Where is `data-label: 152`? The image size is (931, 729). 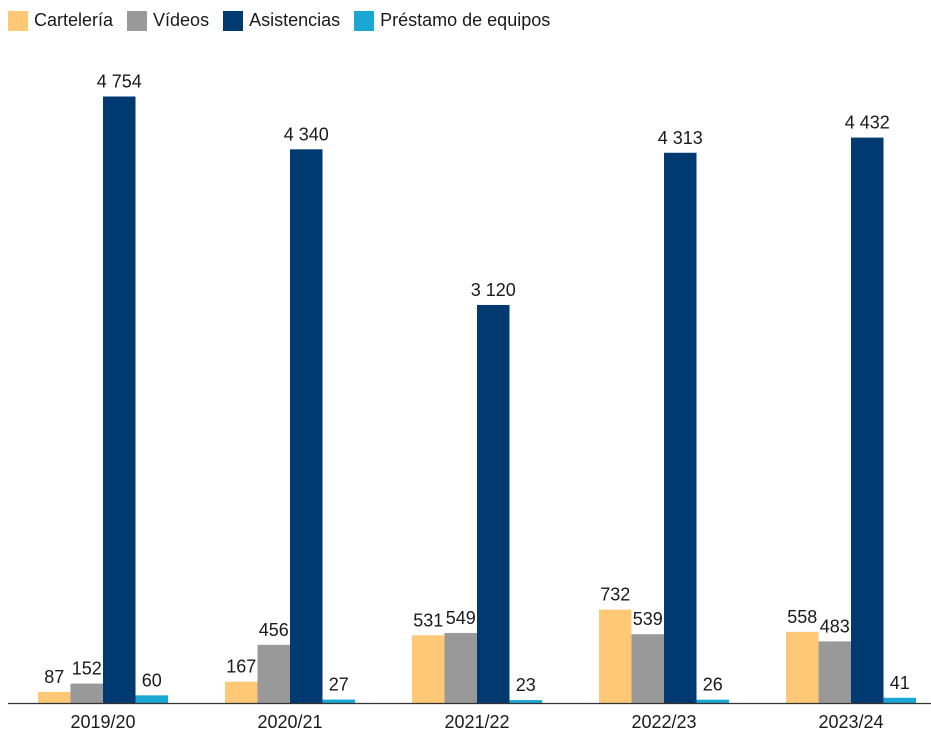
data-label: 152 is located at coordinates (87, 669).